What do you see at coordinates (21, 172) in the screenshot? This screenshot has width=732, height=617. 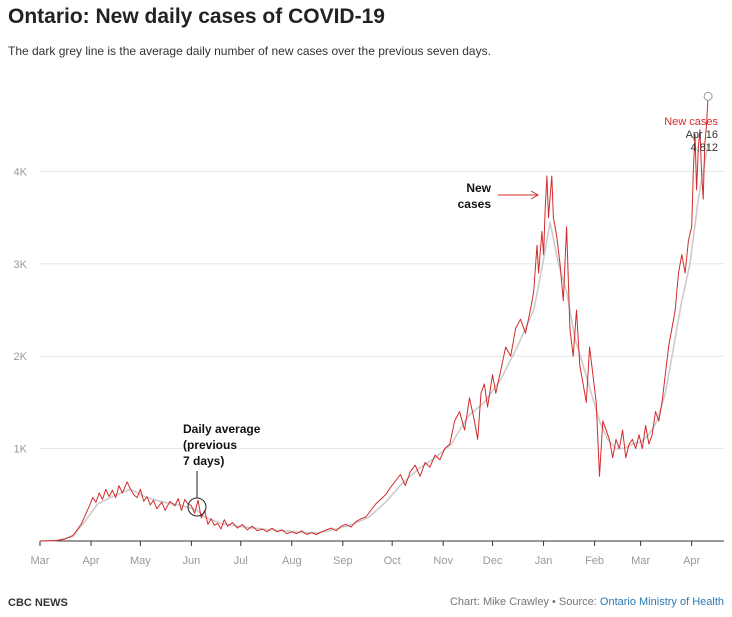 I see `y-tick-label: 4K` at bounding box center [21, 172].